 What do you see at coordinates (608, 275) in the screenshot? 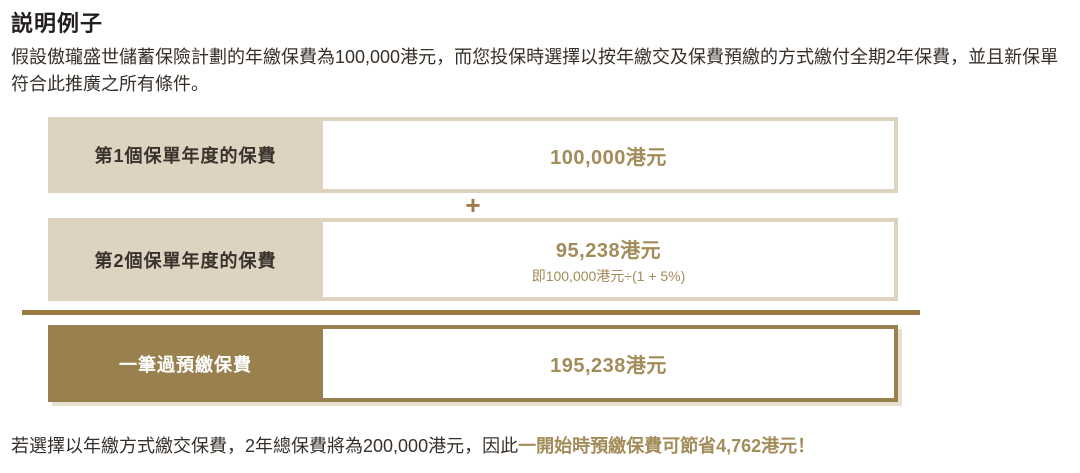
I see `row-year2-formula-note: 即100,000港元÷(1 + 5%)` at bounding box center [608, 275].